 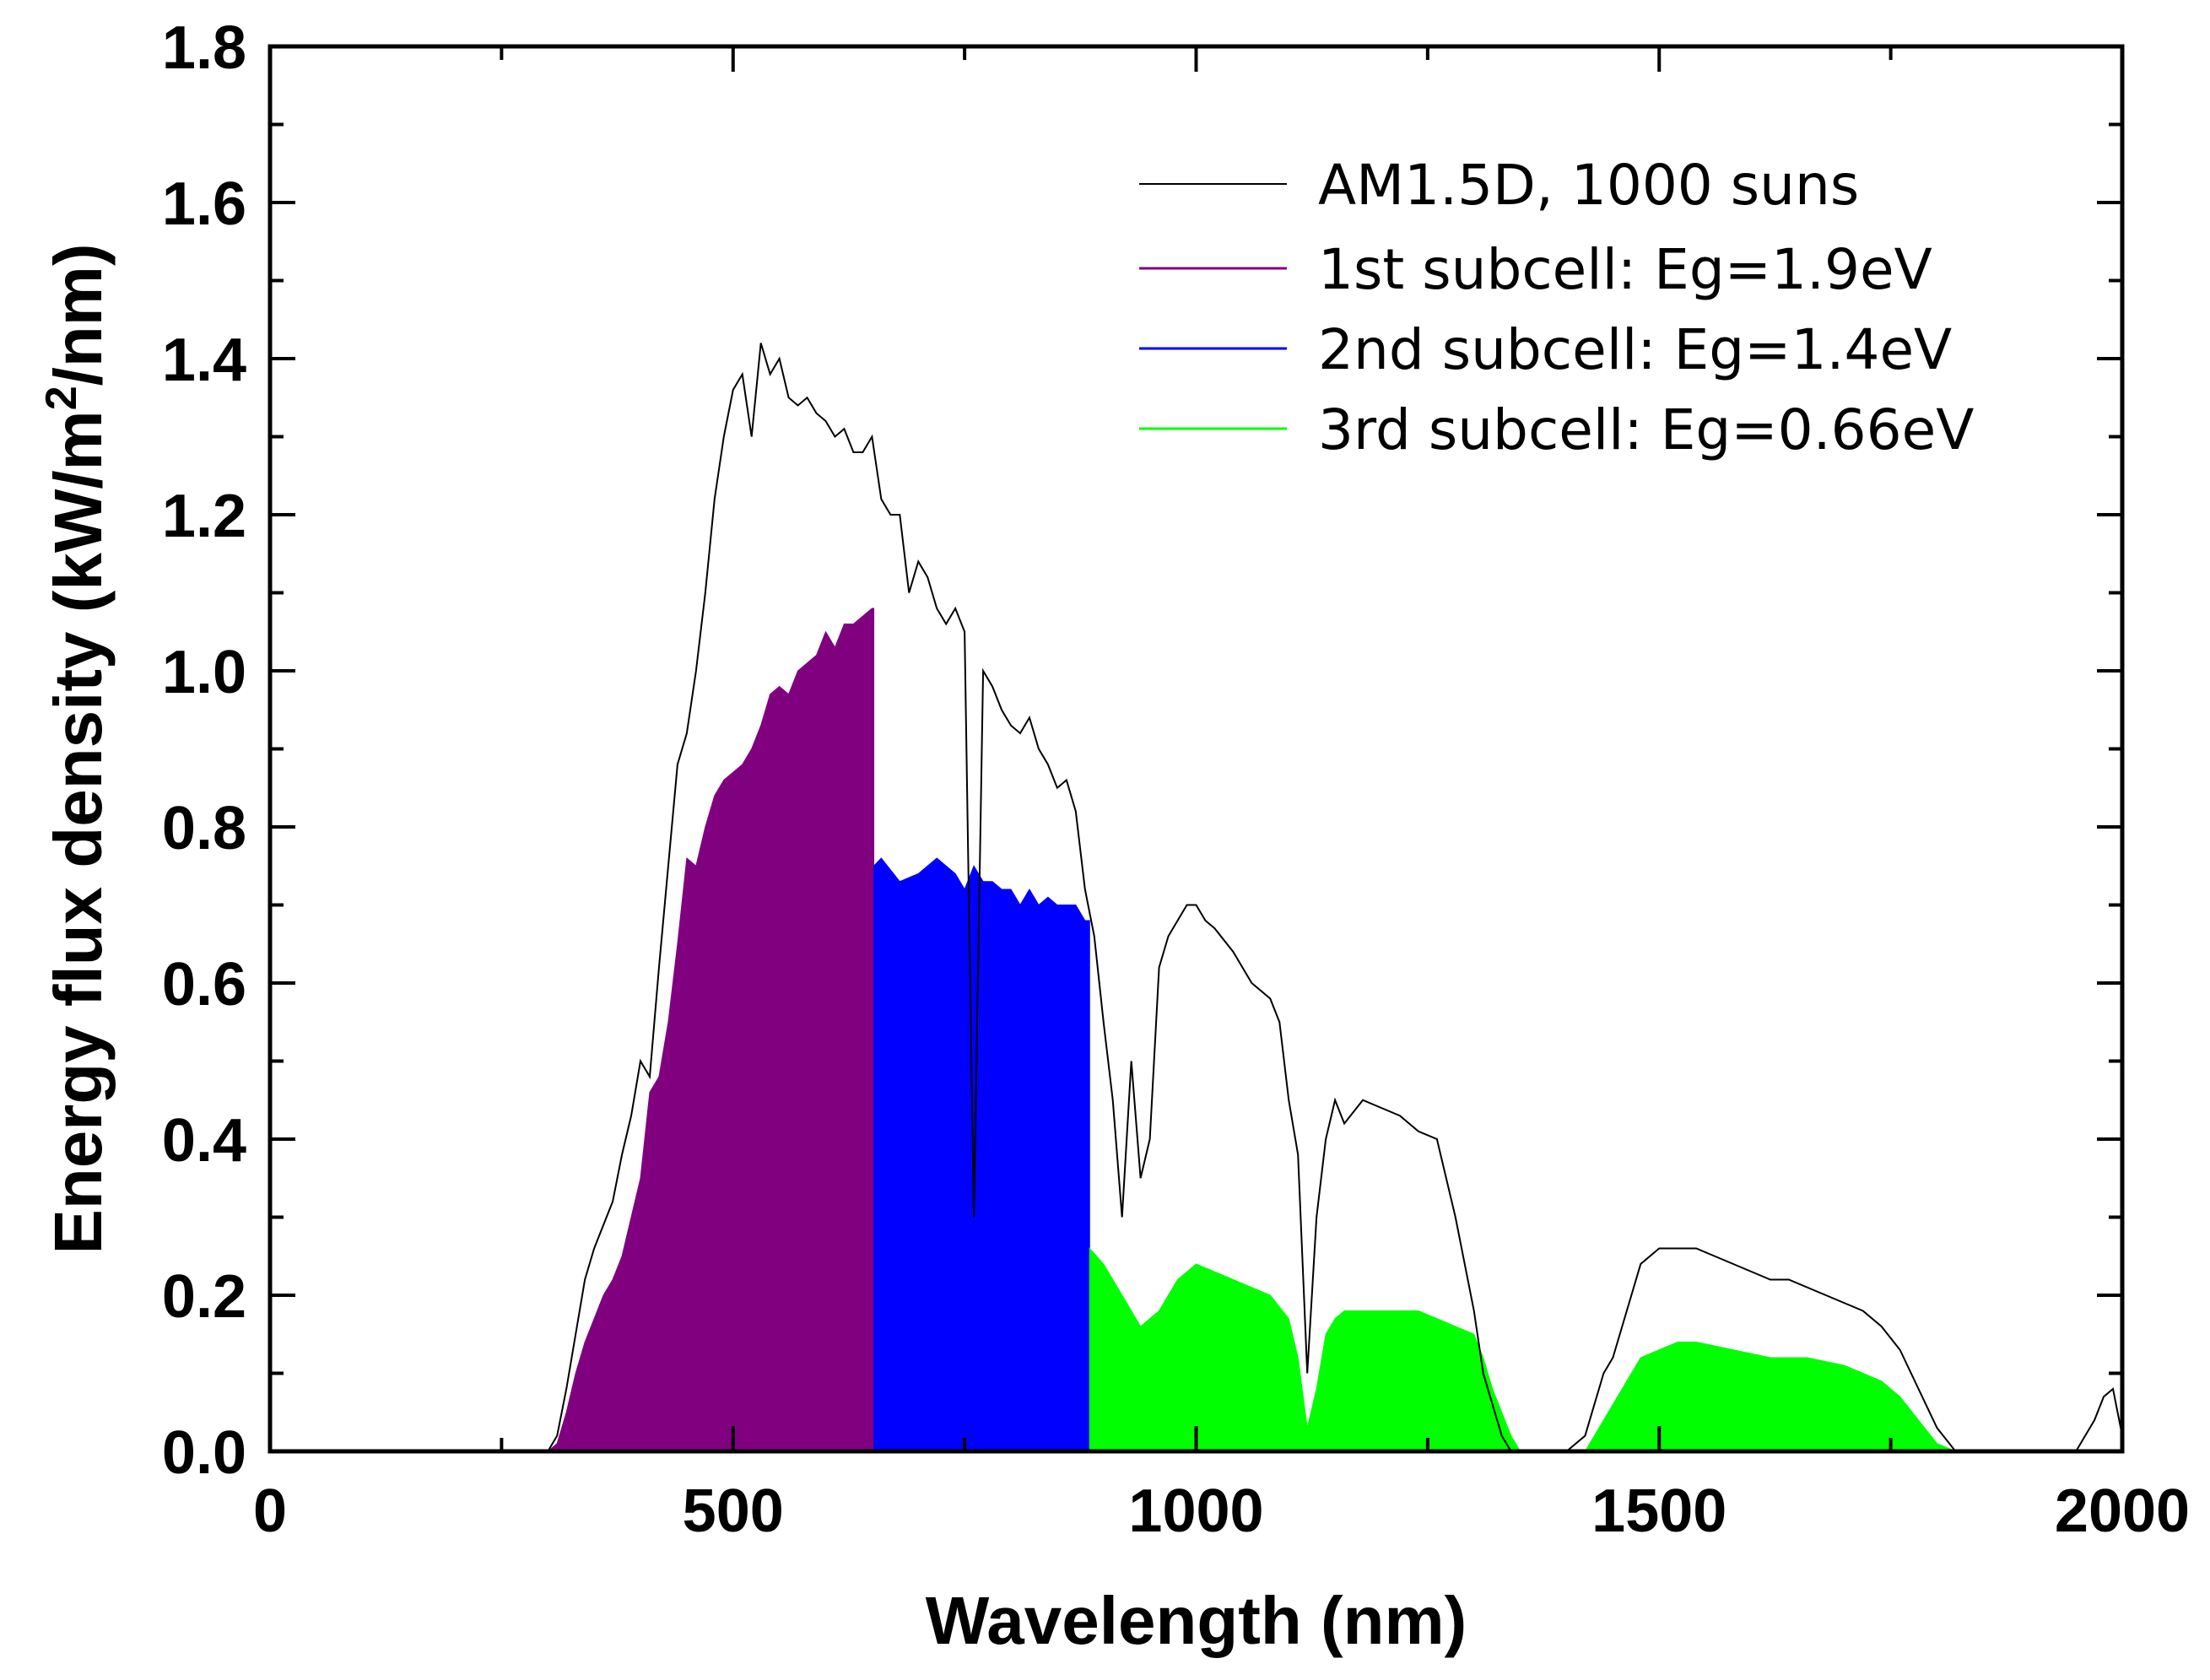 What do you see at coordinates (734, 1511) in the screenshot?
I see `x-tick-label: 500` at bounding box center [734, 1511].